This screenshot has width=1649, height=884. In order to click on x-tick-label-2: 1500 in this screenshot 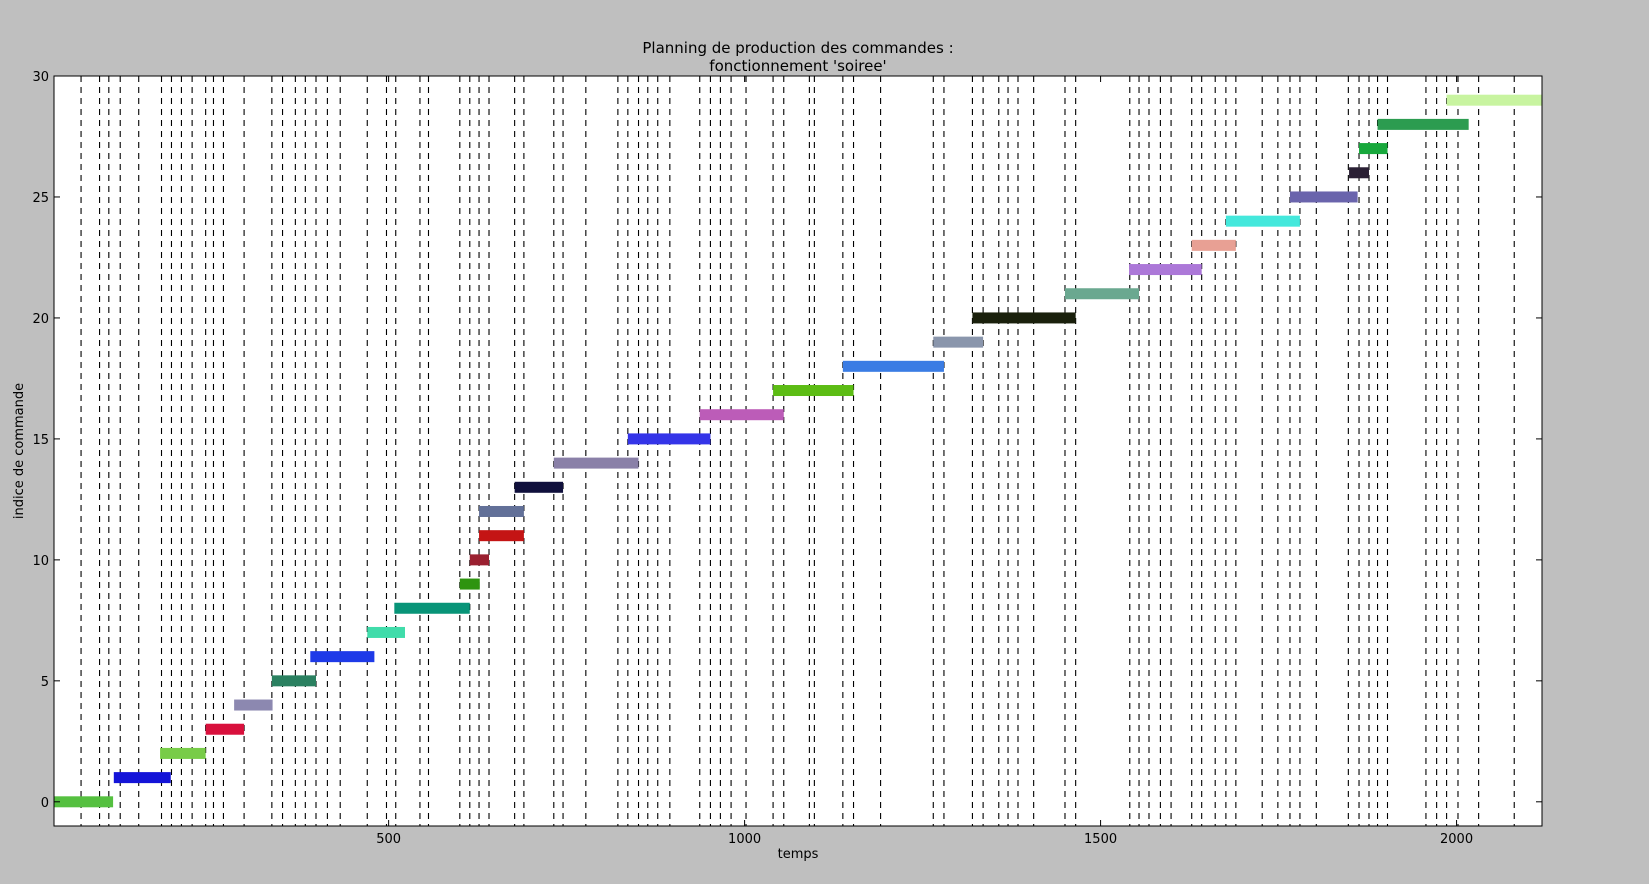, I will do `click(1100, 839)`.